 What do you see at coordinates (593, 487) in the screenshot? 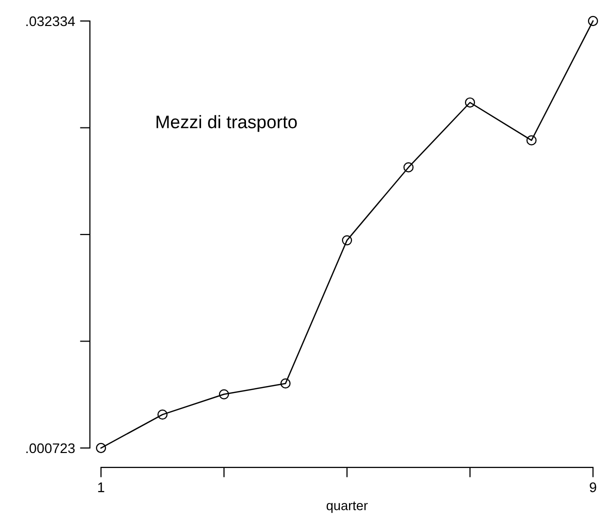
I see `x-tick-label: 9` at bounding box center [593, 487].